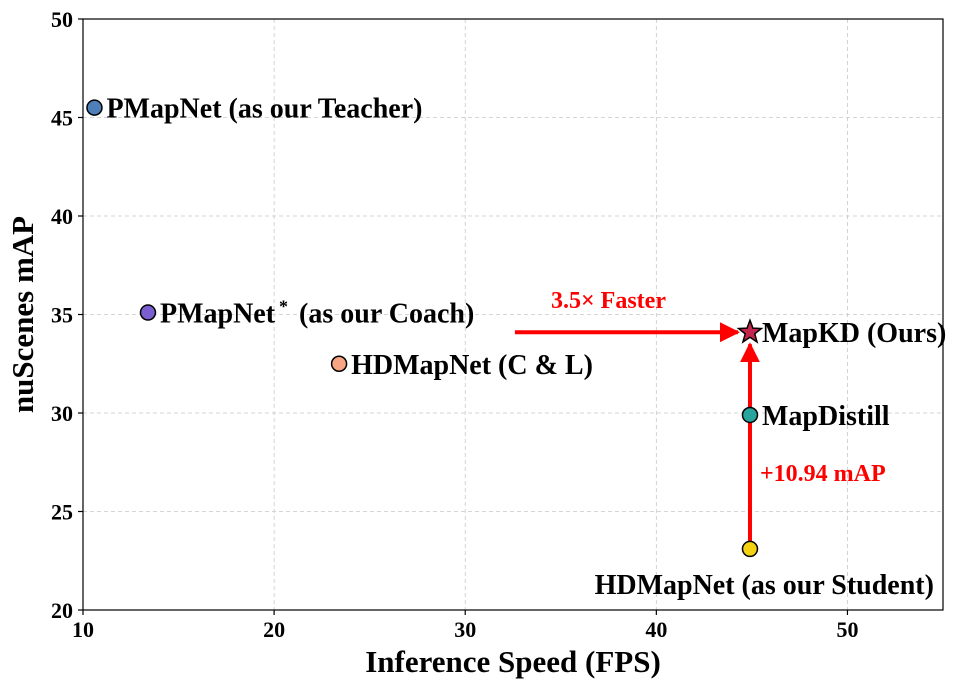 Image resolution: width=971 pixels, height=690 pixels. Describe the element at coordinates (823, 474) in the screenshot. I see `annotation-map-gain: +10.94 mAP` at that location.